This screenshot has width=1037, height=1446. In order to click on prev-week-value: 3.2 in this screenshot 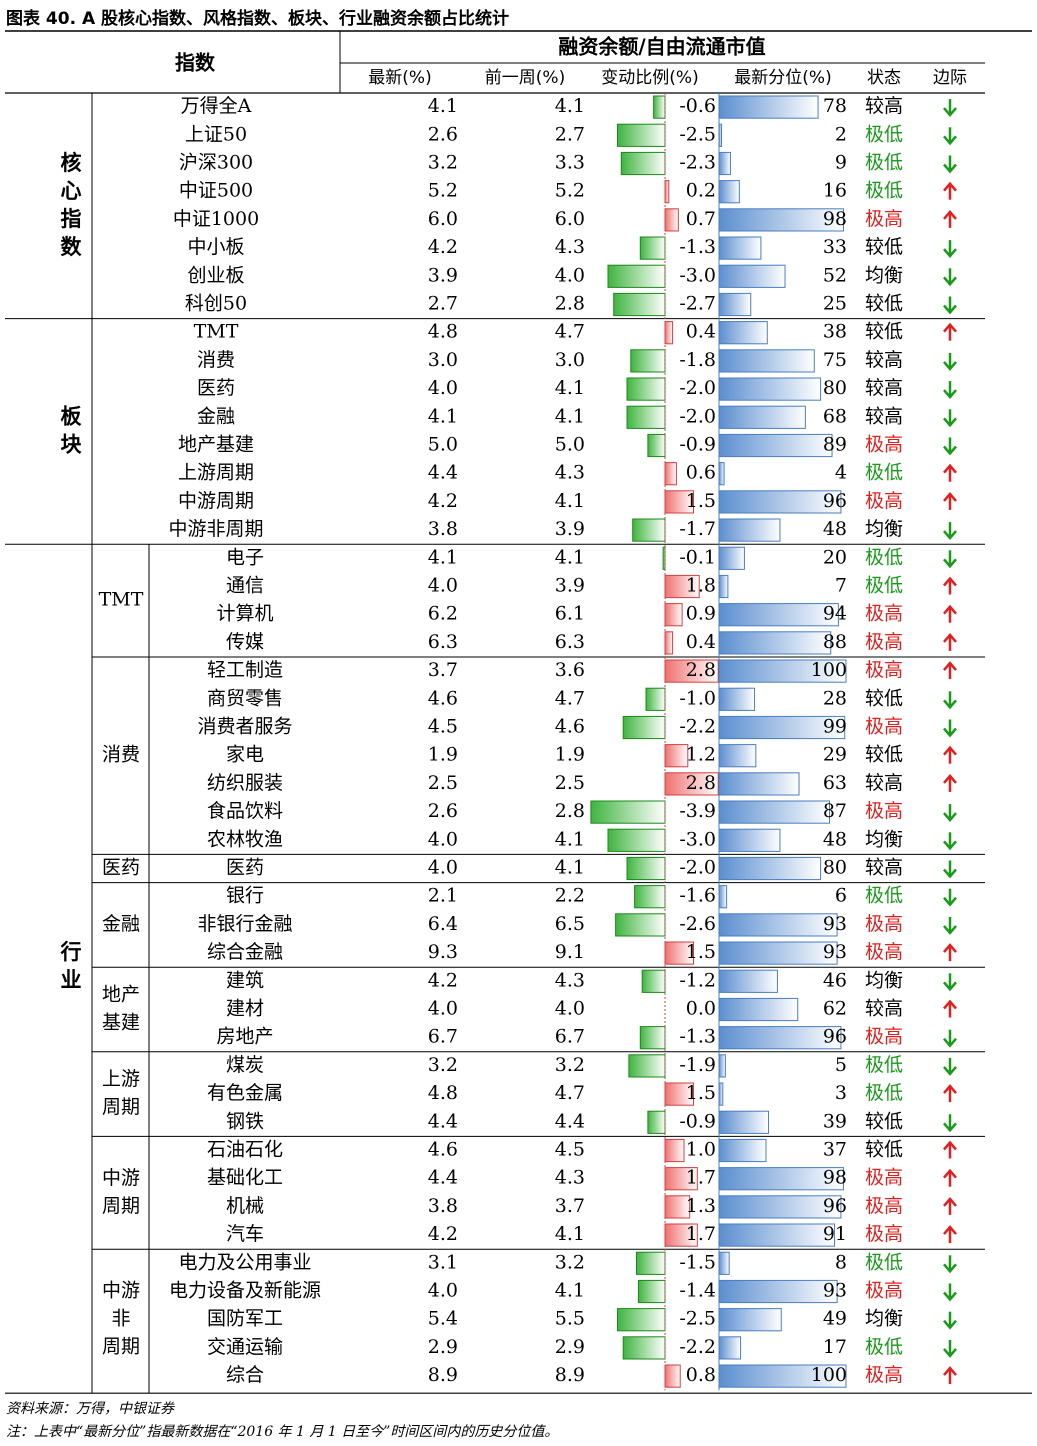, I will do `click(570, 1262)`.